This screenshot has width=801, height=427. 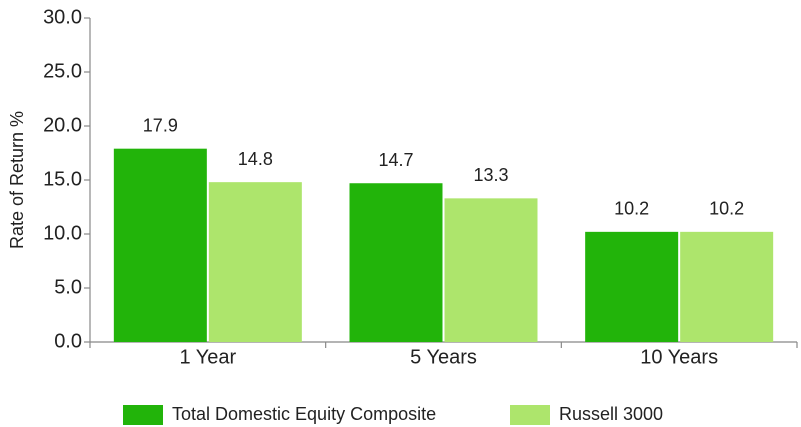 I want to click on data-label: 14.7, so click(x=395, y=160).